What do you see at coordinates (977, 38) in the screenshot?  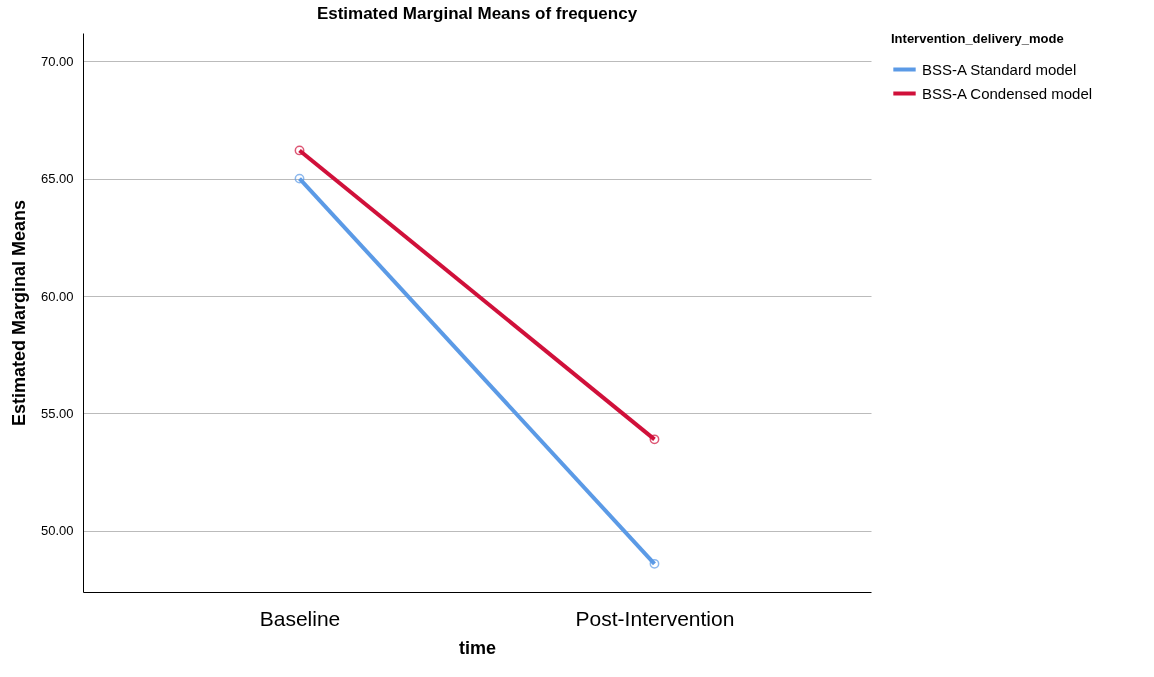 I see `legend-title: Intervention_delivery_mode` at bounding box center [977, 38].